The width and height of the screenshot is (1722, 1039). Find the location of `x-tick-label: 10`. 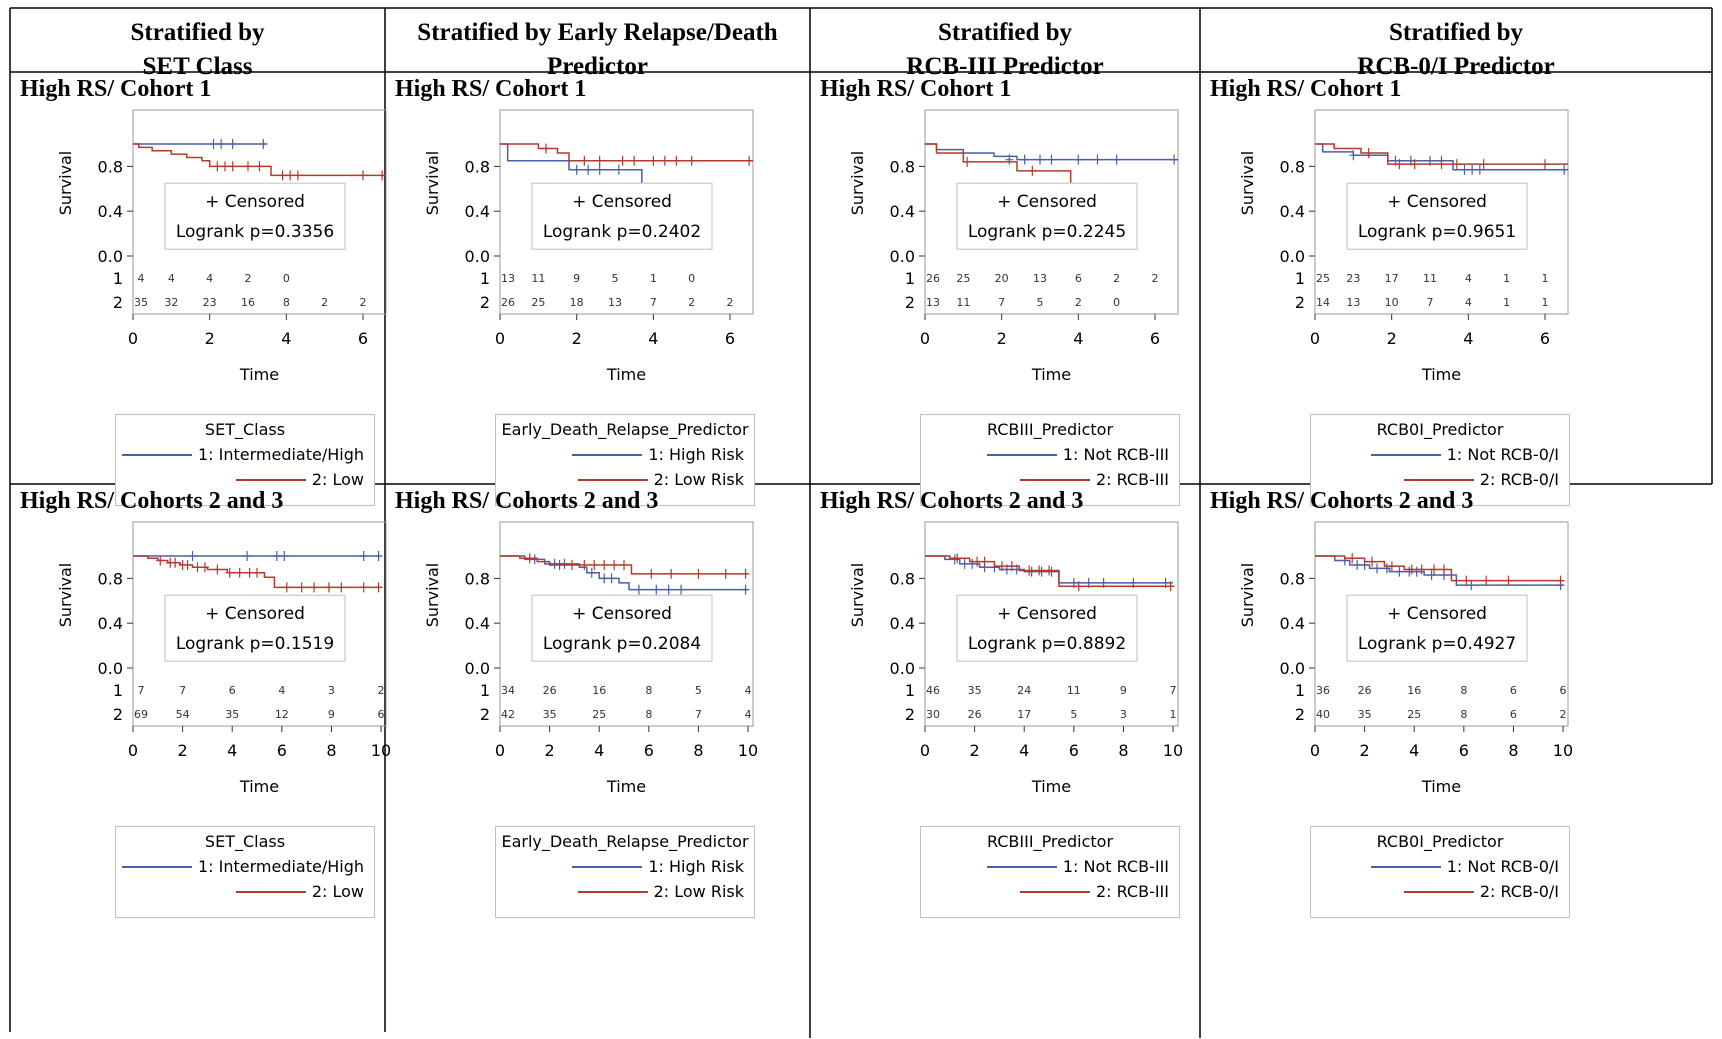

x-tick-label: 10 is located at coordinates (1563, 750).